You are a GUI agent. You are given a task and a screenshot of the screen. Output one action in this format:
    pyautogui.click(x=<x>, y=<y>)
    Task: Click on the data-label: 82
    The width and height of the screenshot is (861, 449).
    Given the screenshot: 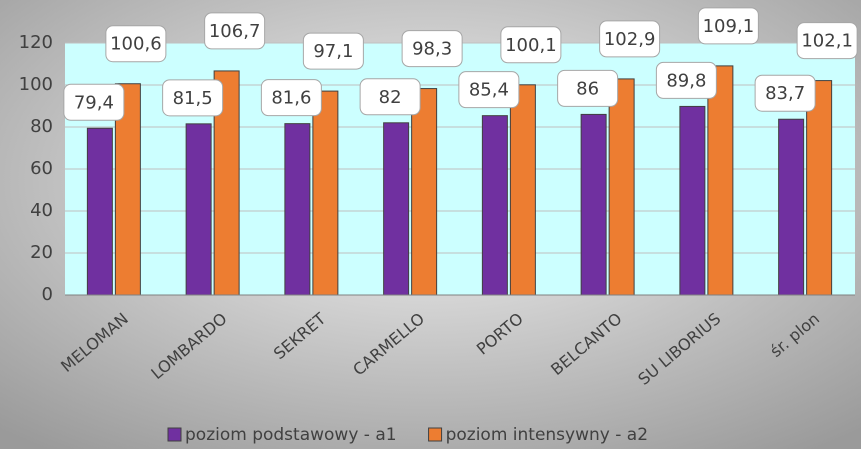 What is the action you would take?
    pyautogui.click(x=390, y=97)
    